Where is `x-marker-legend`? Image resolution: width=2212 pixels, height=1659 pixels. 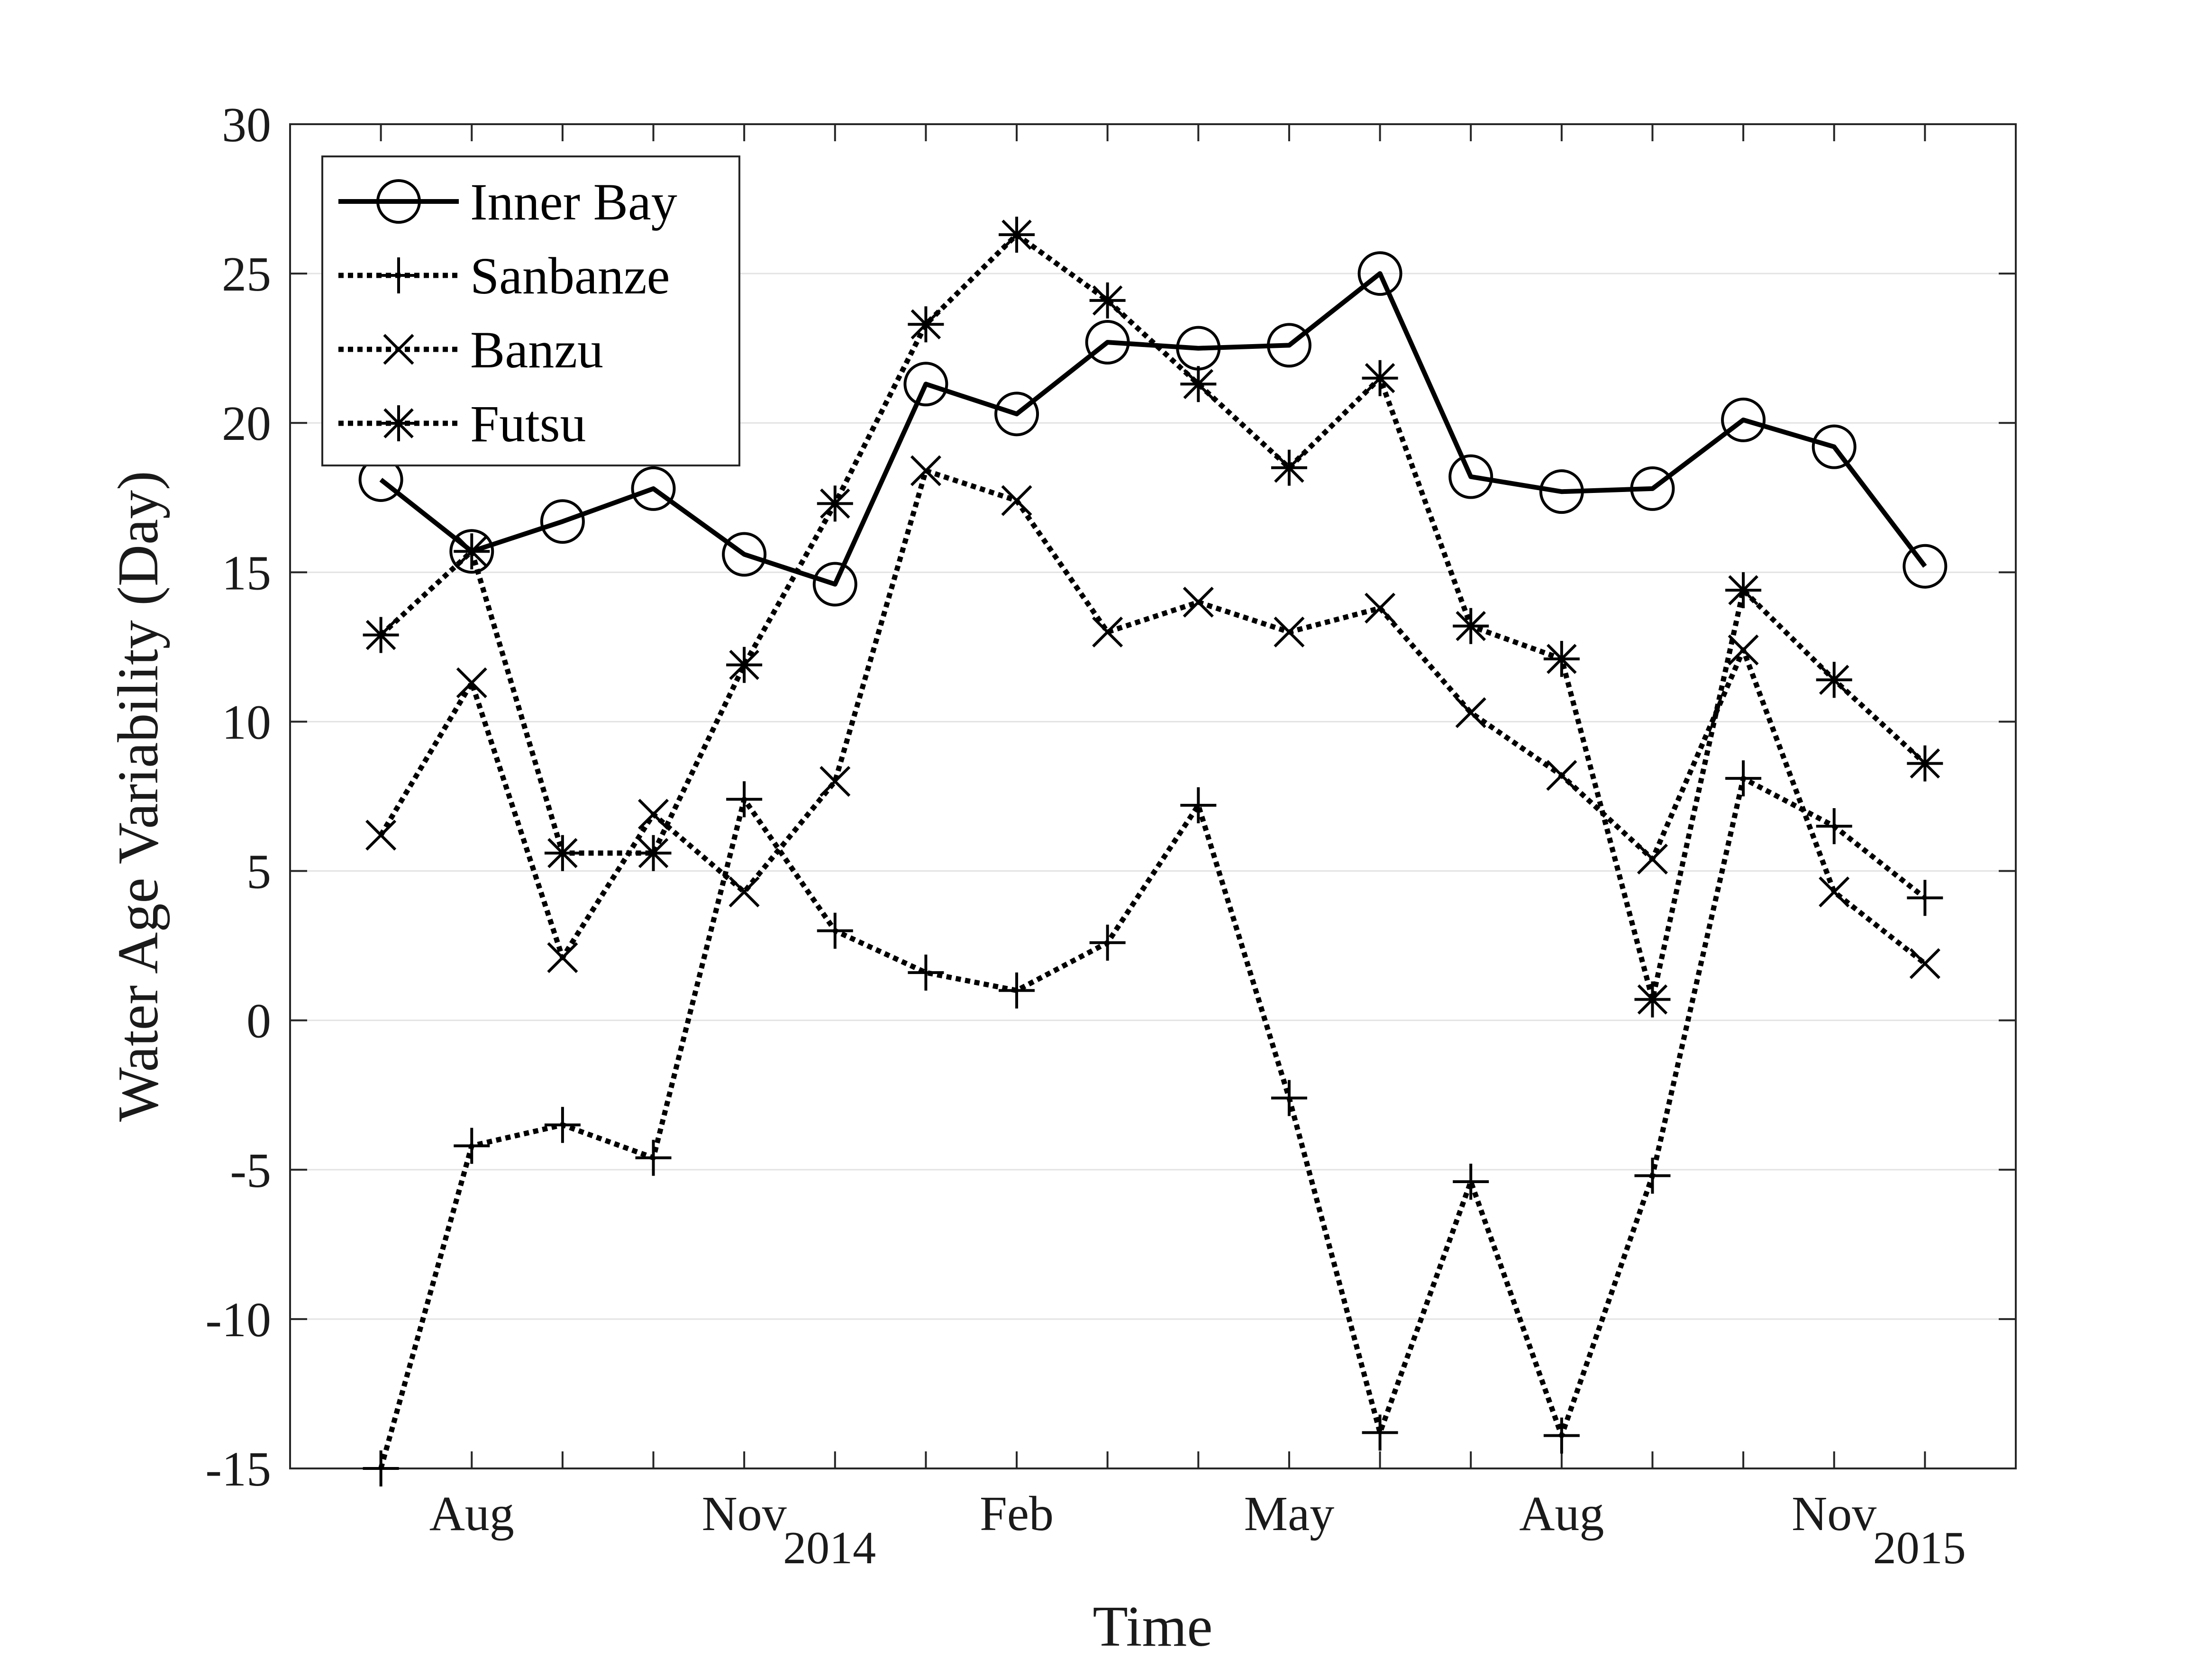
x-marker-legend is located at coordinates (398, 349).